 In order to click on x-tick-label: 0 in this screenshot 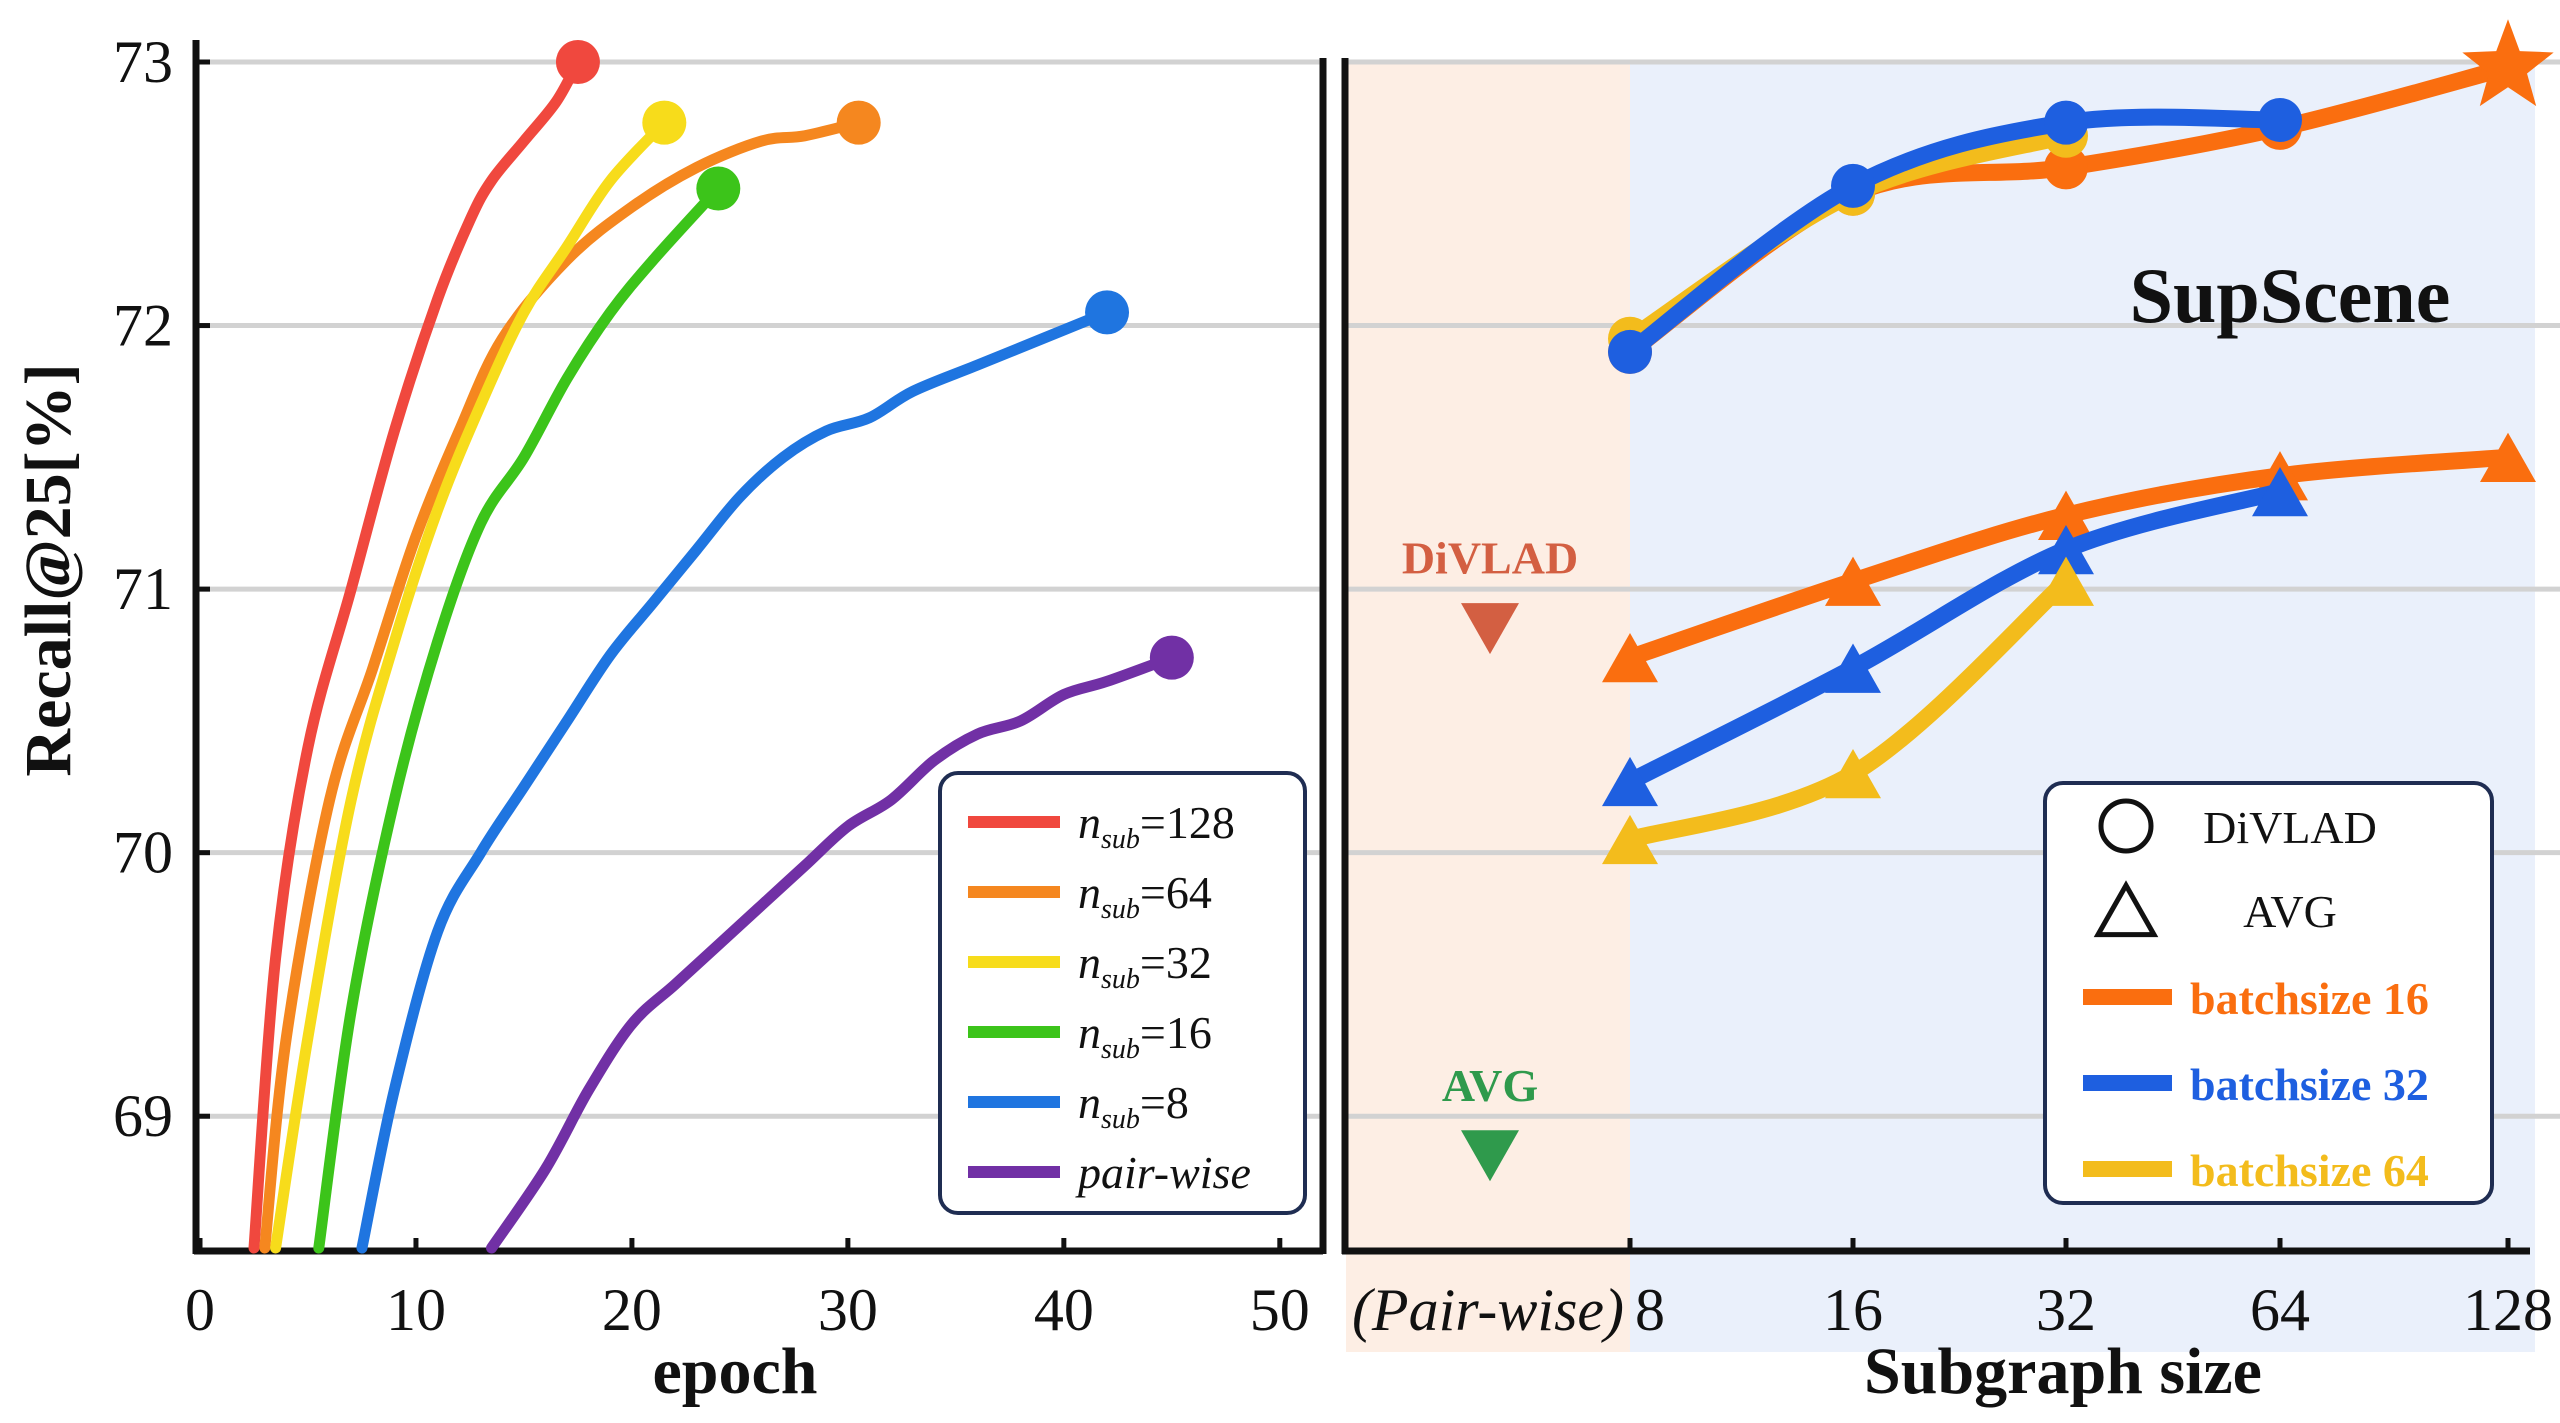, I will do `click(200, 1310)`.